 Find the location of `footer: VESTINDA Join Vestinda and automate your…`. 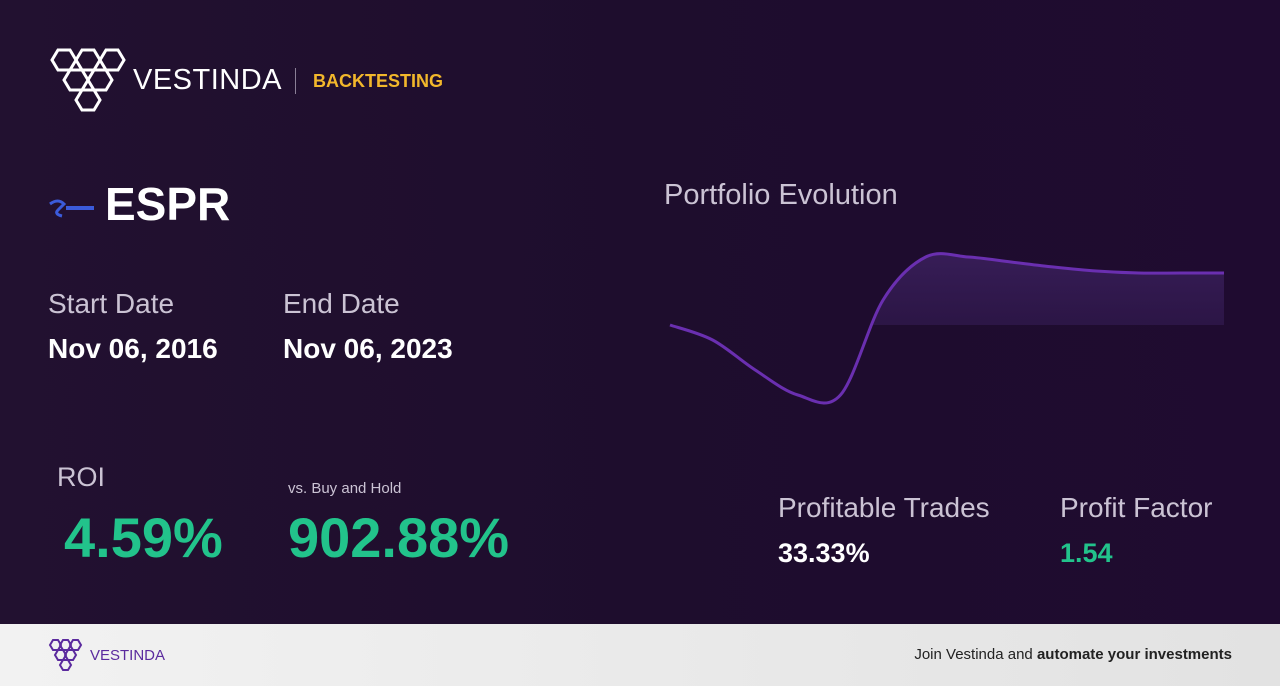

footer: VESTINDA Join Vestinda and automate your… is located at coordinates (640, 655).